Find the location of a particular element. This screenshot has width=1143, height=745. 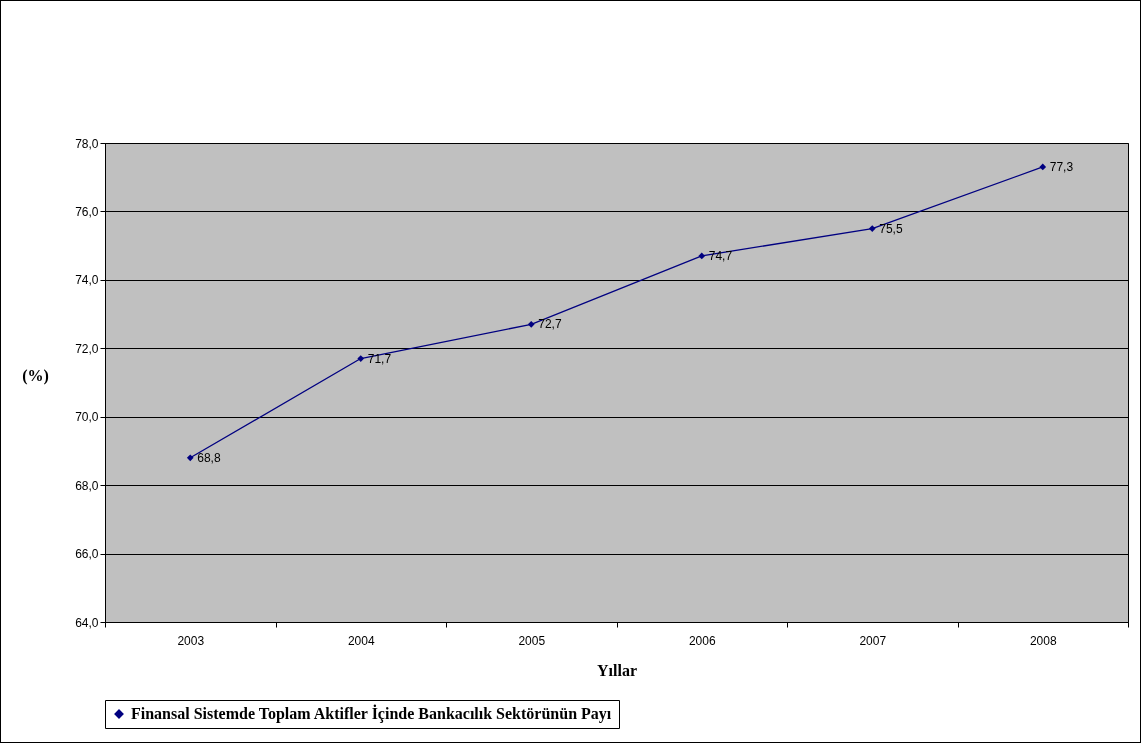

x-tick-label: 2003 is located at coordinates (191, 640).